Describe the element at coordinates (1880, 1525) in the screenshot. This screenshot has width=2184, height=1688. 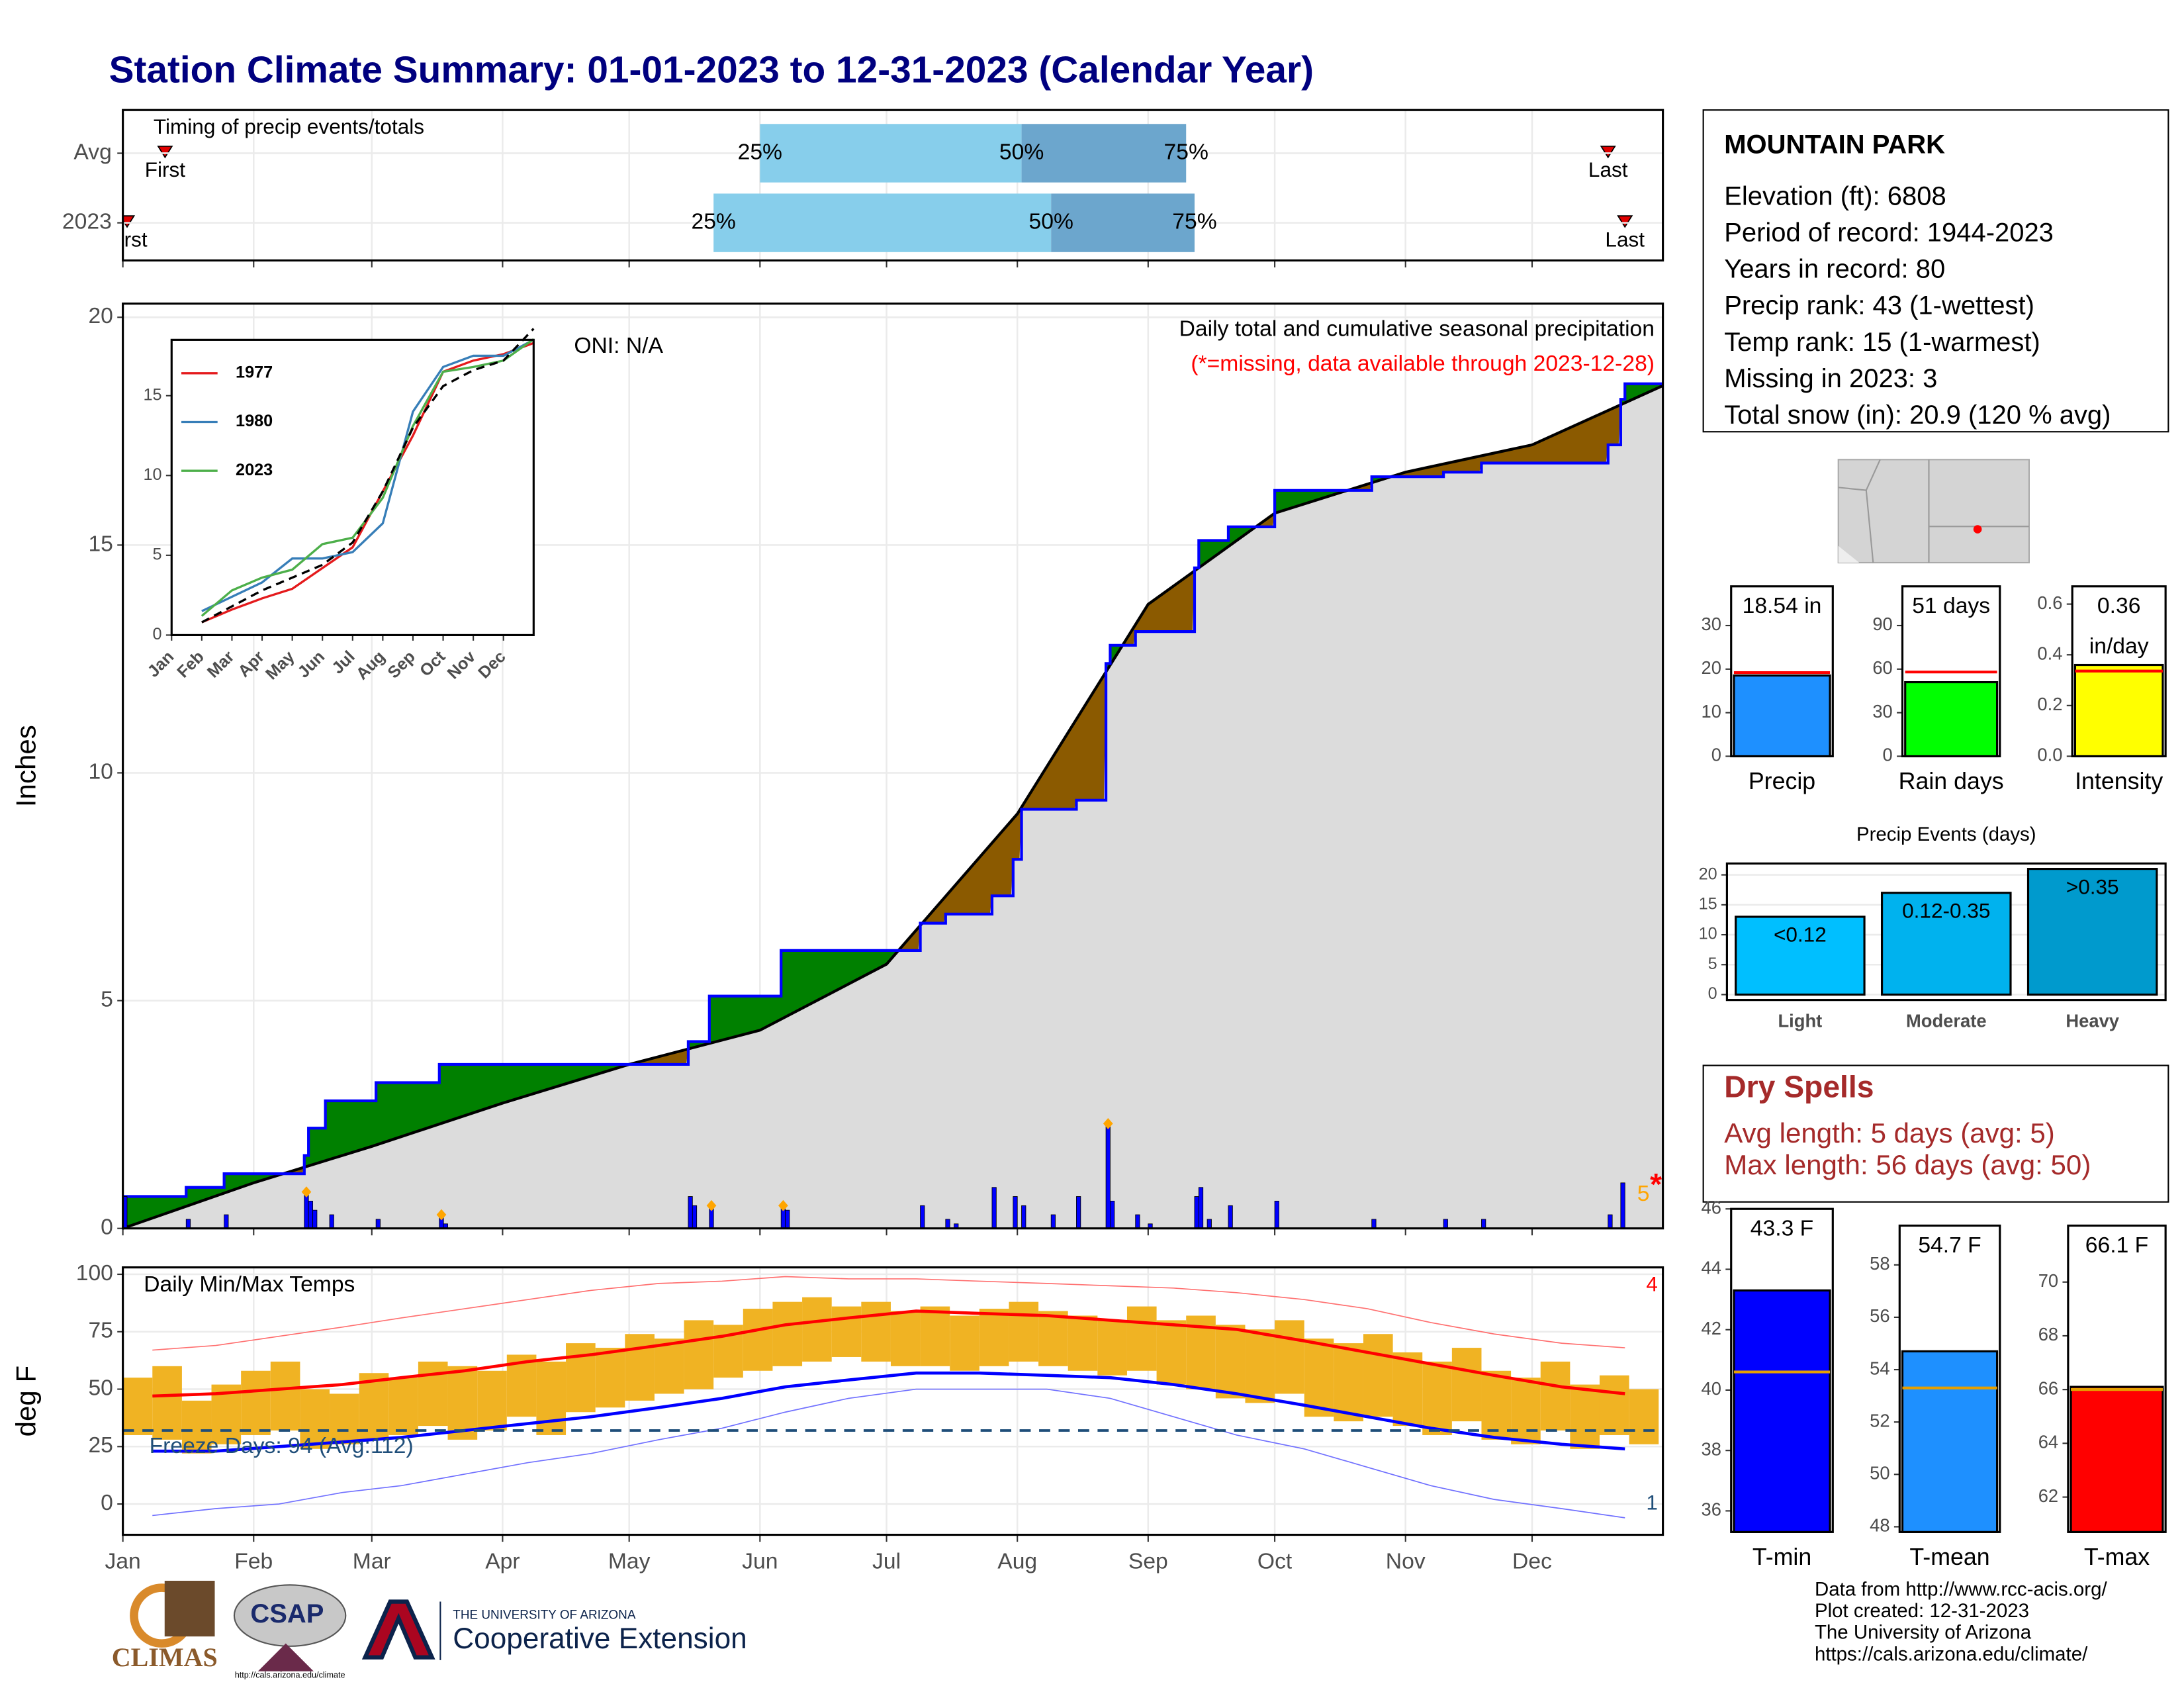
I see `y-tick-label: 48` at that location.